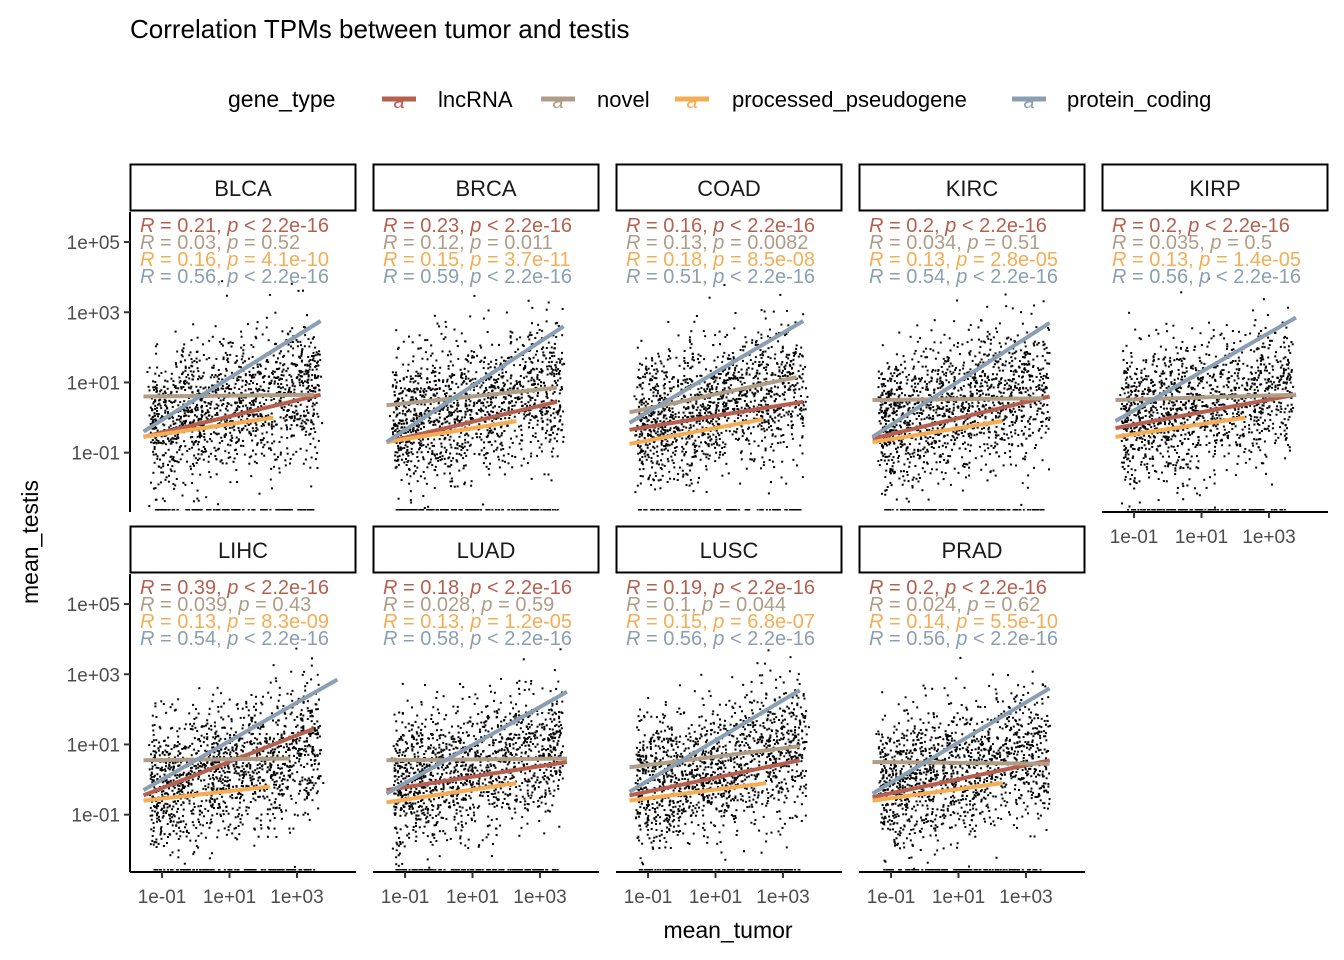 Image resolution: width=1344 pixels, height=960 pixels. I want to click on facet-strip, so click(243, 187).